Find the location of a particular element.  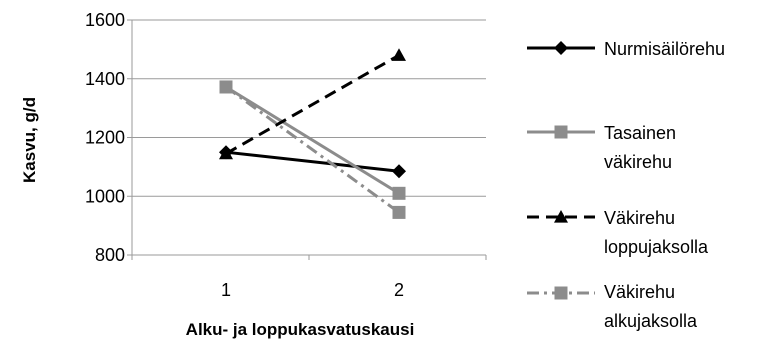

x-tick-label: 2 is located at coordinates (399, 290).